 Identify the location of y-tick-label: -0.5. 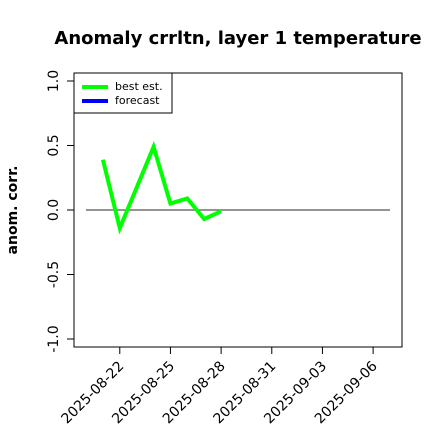
(54, 274).